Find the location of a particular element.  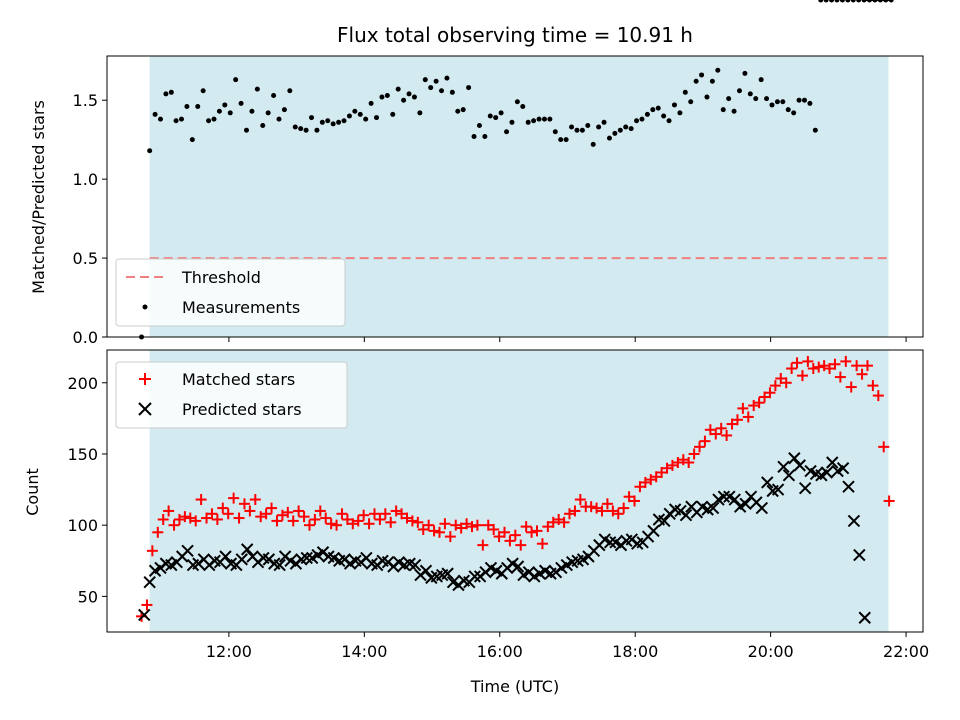

bottom-legend-box is located at coordinates (231, 395).